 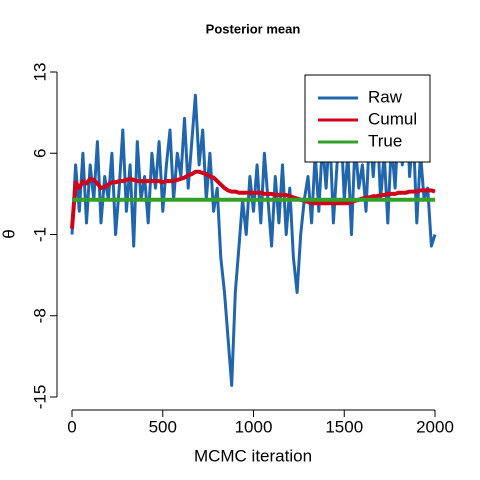 I want to click on y-tick-label: -8, so click(x=39, y=315).